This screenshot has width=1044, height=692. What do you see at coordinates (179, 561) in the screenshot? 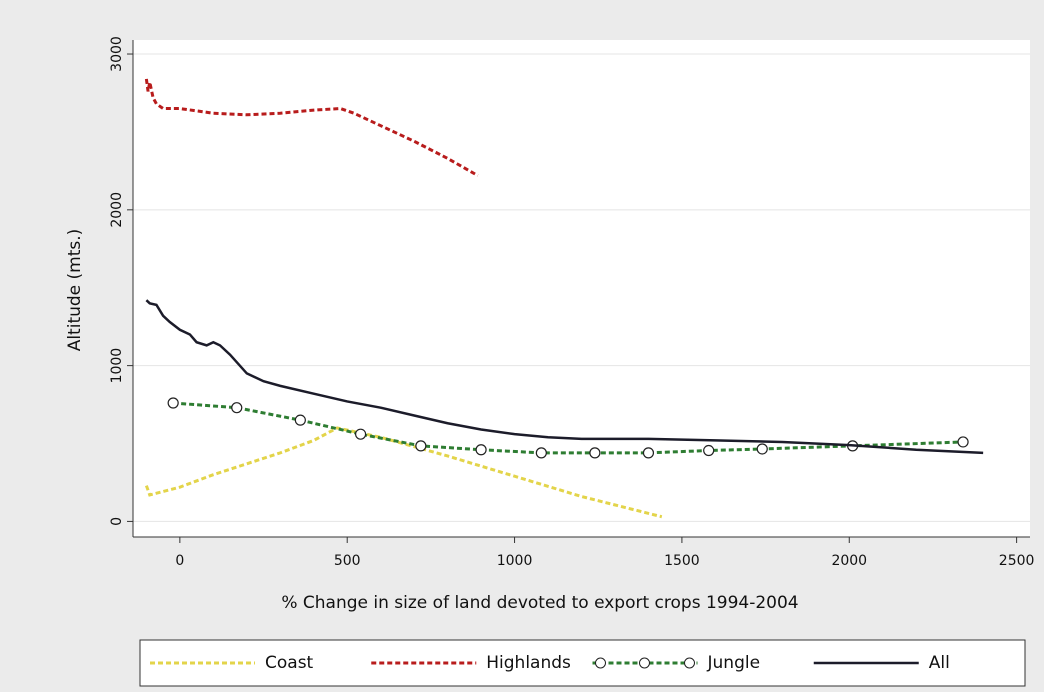
I see `x-tick-label: 0` at bounding box center [179, 561].